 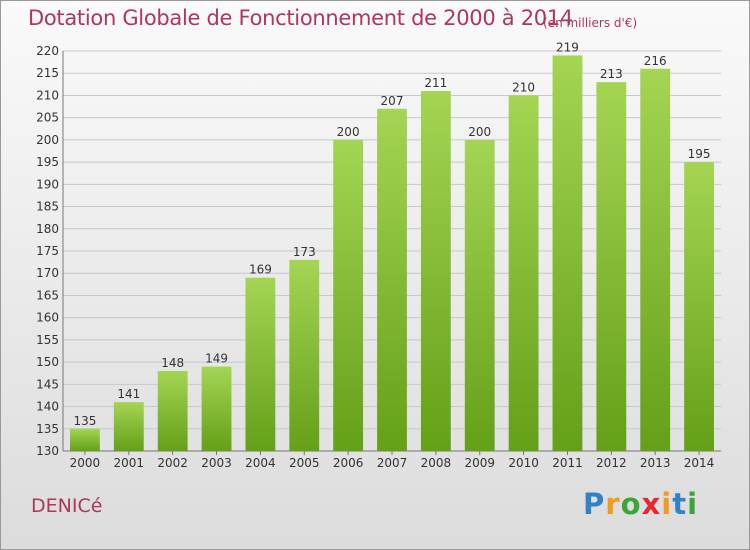 What do you see at coordinates (611, 463) in the screenshot?
I see `x-tick-label: 2012` at bounding box center [611, 463].